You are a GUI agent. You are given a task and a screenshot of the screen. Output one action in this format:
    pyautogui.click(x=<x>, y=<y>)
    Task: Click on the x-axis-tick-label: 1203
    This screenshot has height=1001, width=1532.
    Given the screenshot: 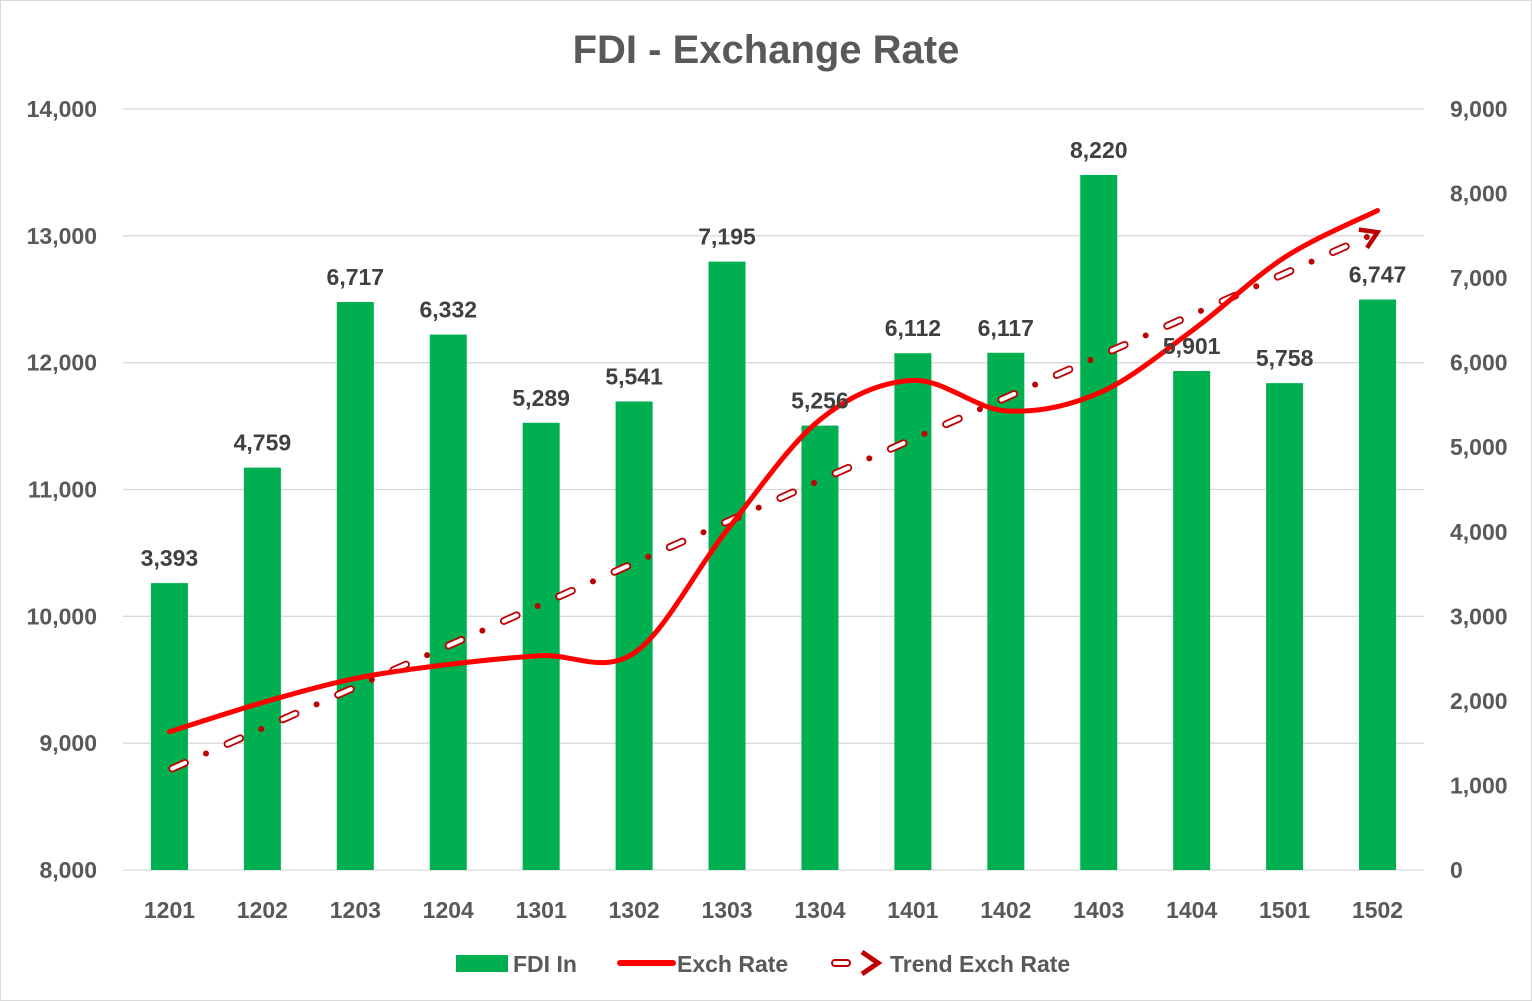 What is the action you would take?
    pyautogui.click(x=355, y=910)
    